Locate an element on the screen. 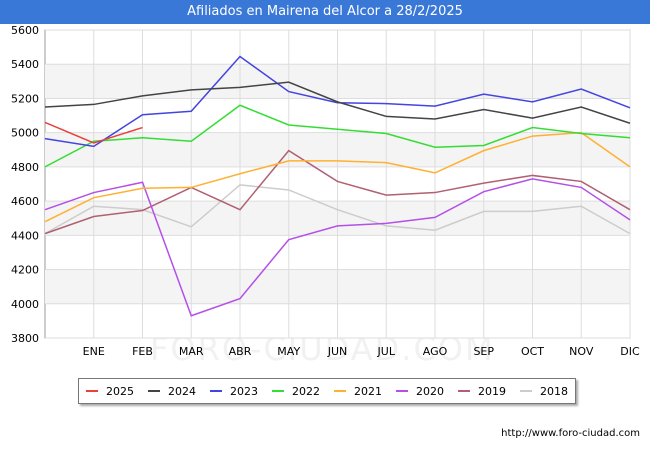 Image resolution: width=650 pixels, height=450 pixels. x-tick-label: ENE is located at coordinates (94, 351).